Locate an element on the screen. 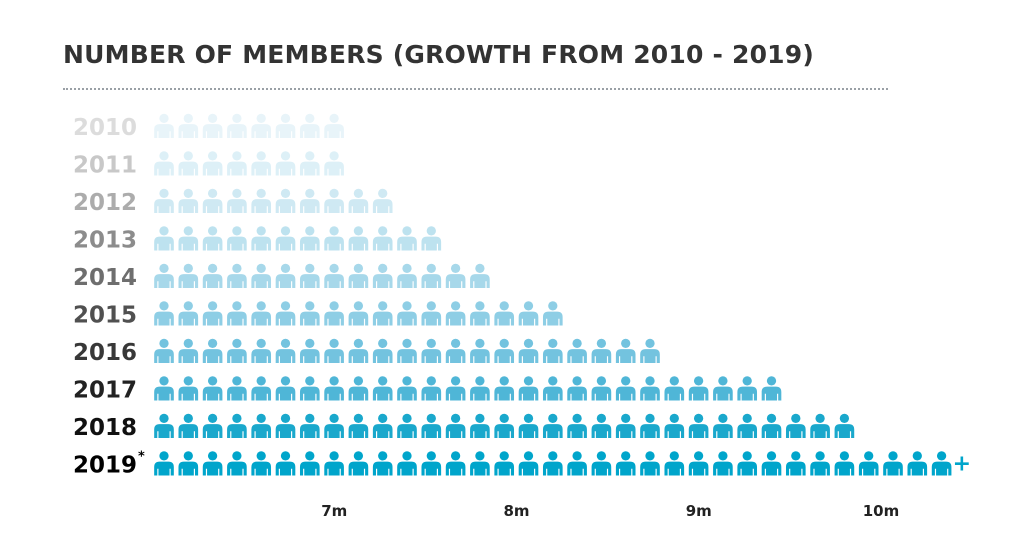 Image resolution: width=1024 pixels, height=537 pixels. year-label-2013: 2013 is located at coordinates (105, 241).